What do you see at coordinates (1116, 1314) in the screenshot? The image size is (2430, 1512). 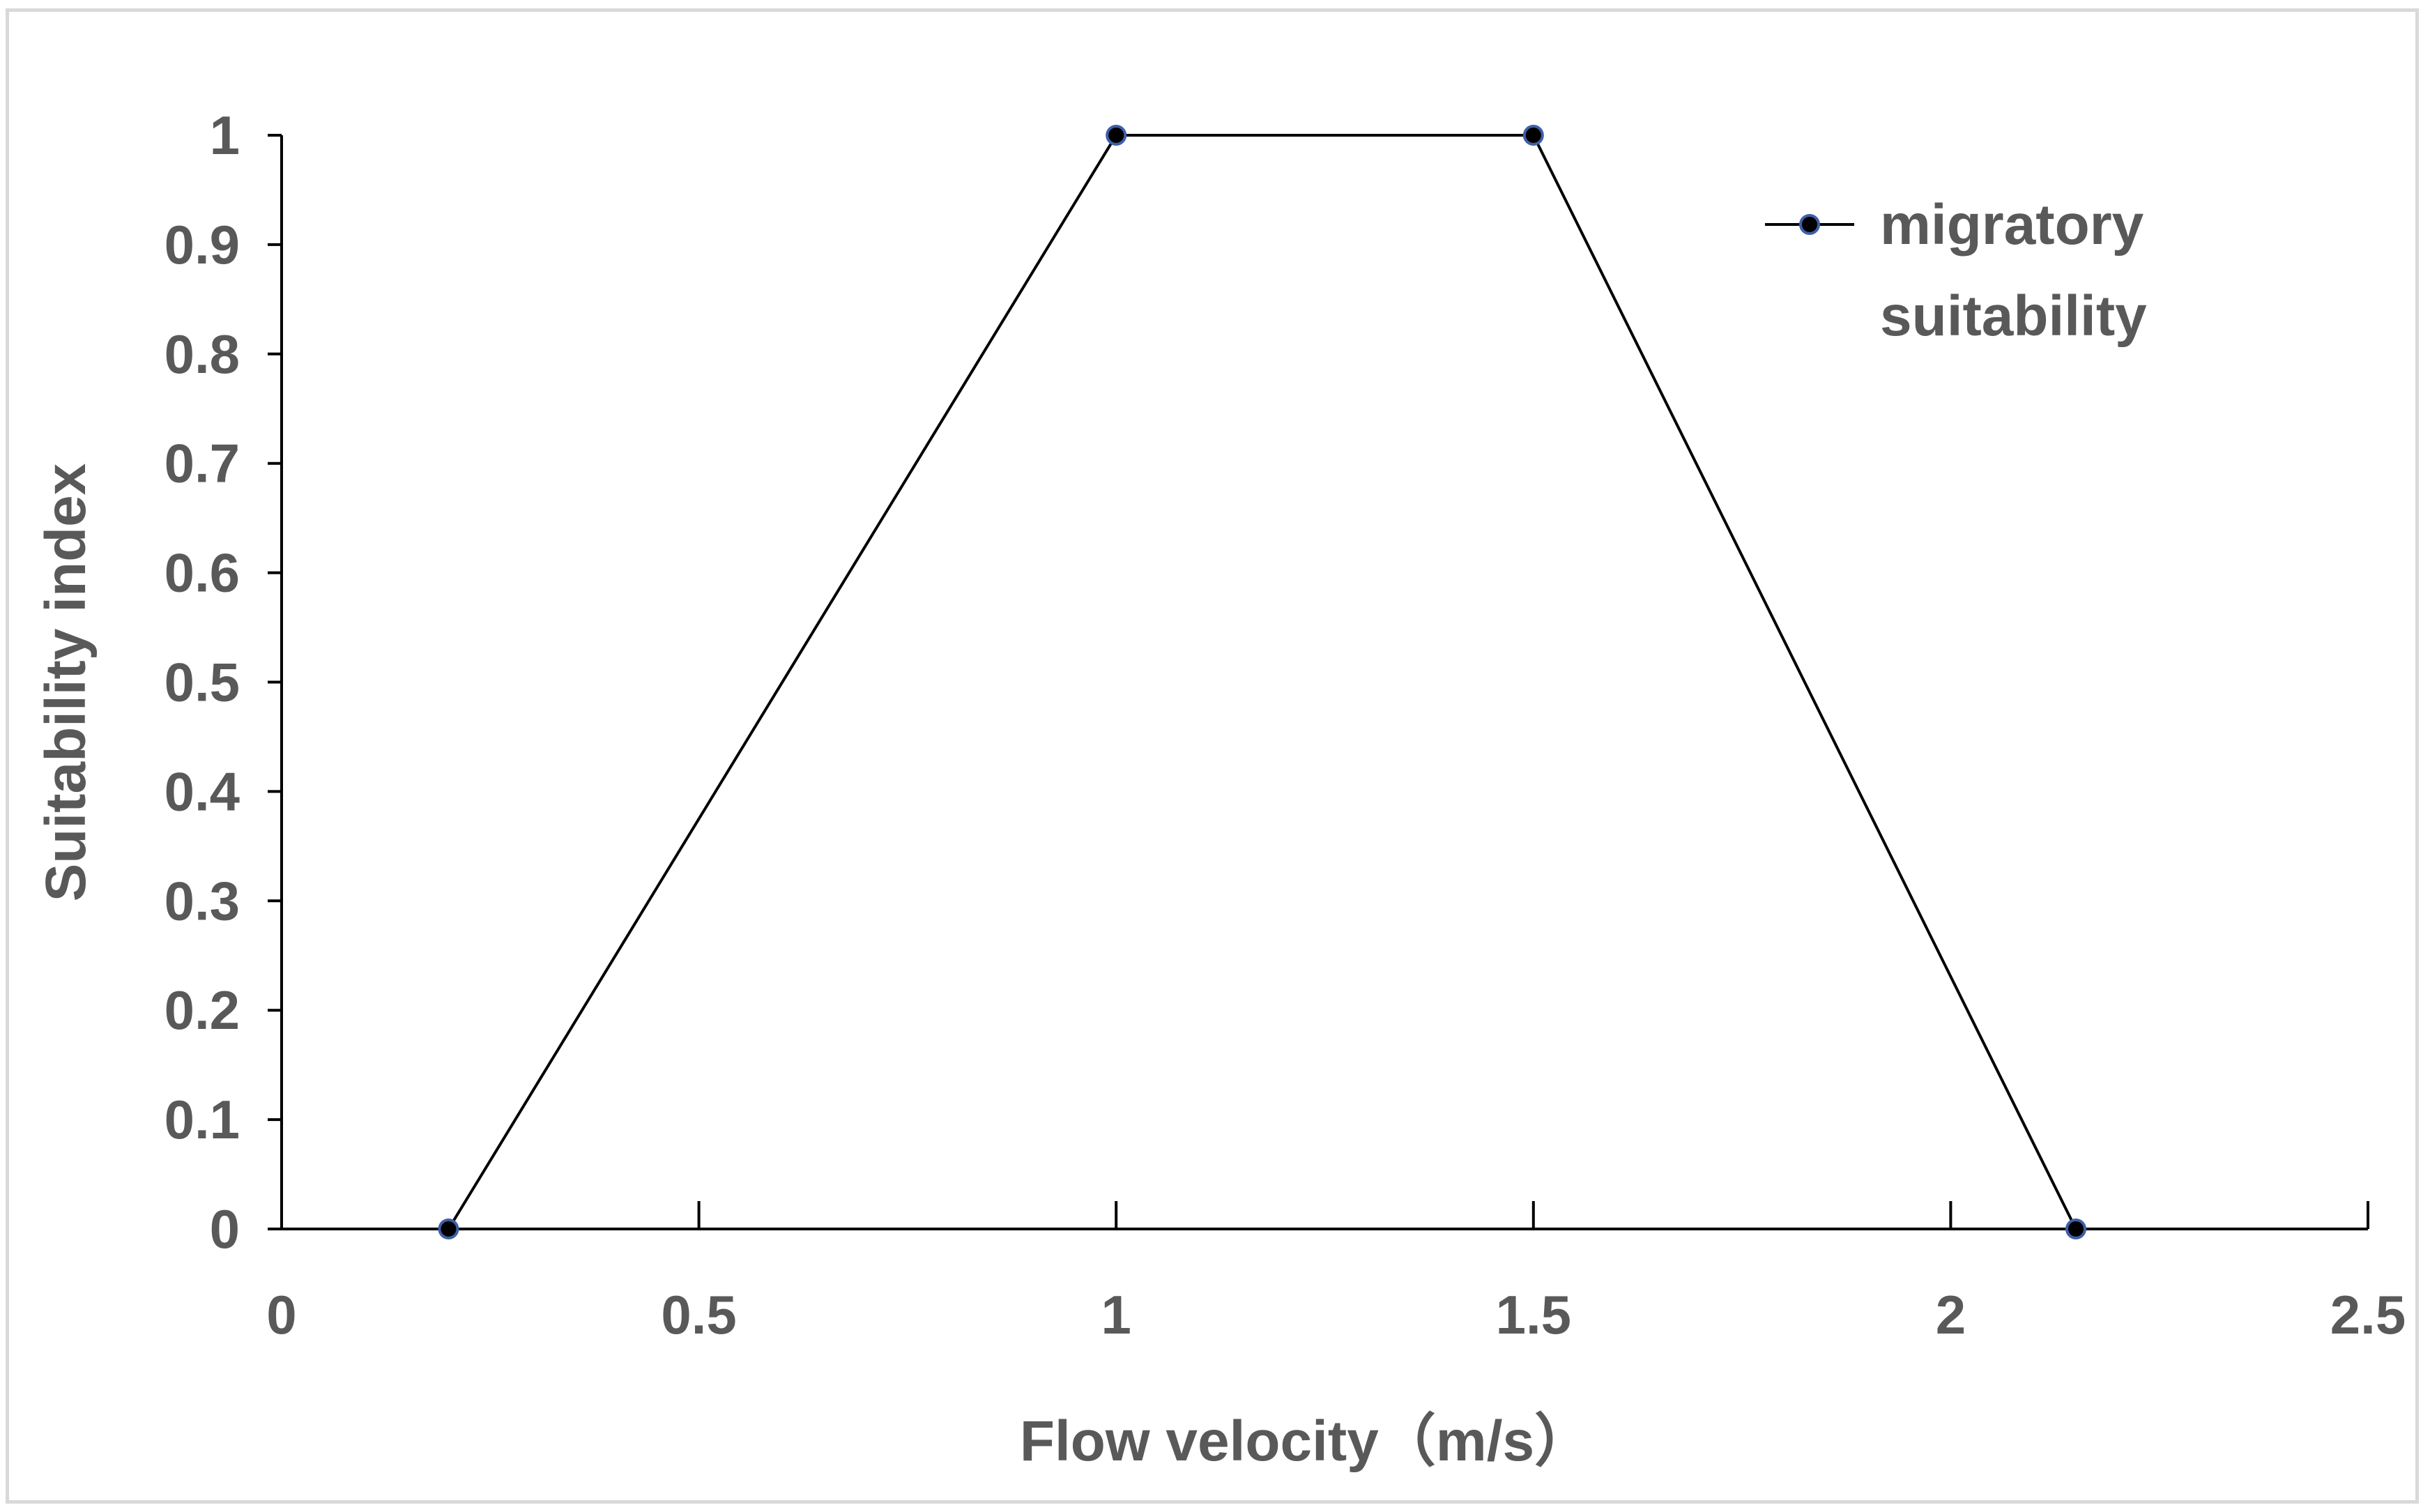 I see `x-tick-label: 1` at bounding box center [1116, 1314].